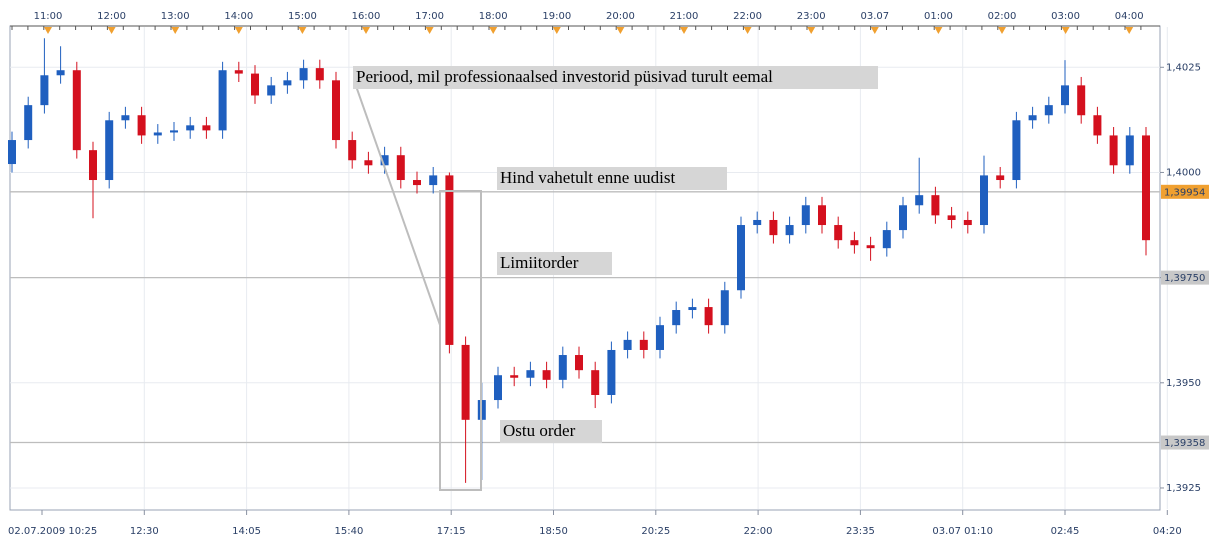 This screenshot has height=543, width=1209. I want to click on y-tick-label: 1,3925, so click(1183, 488).